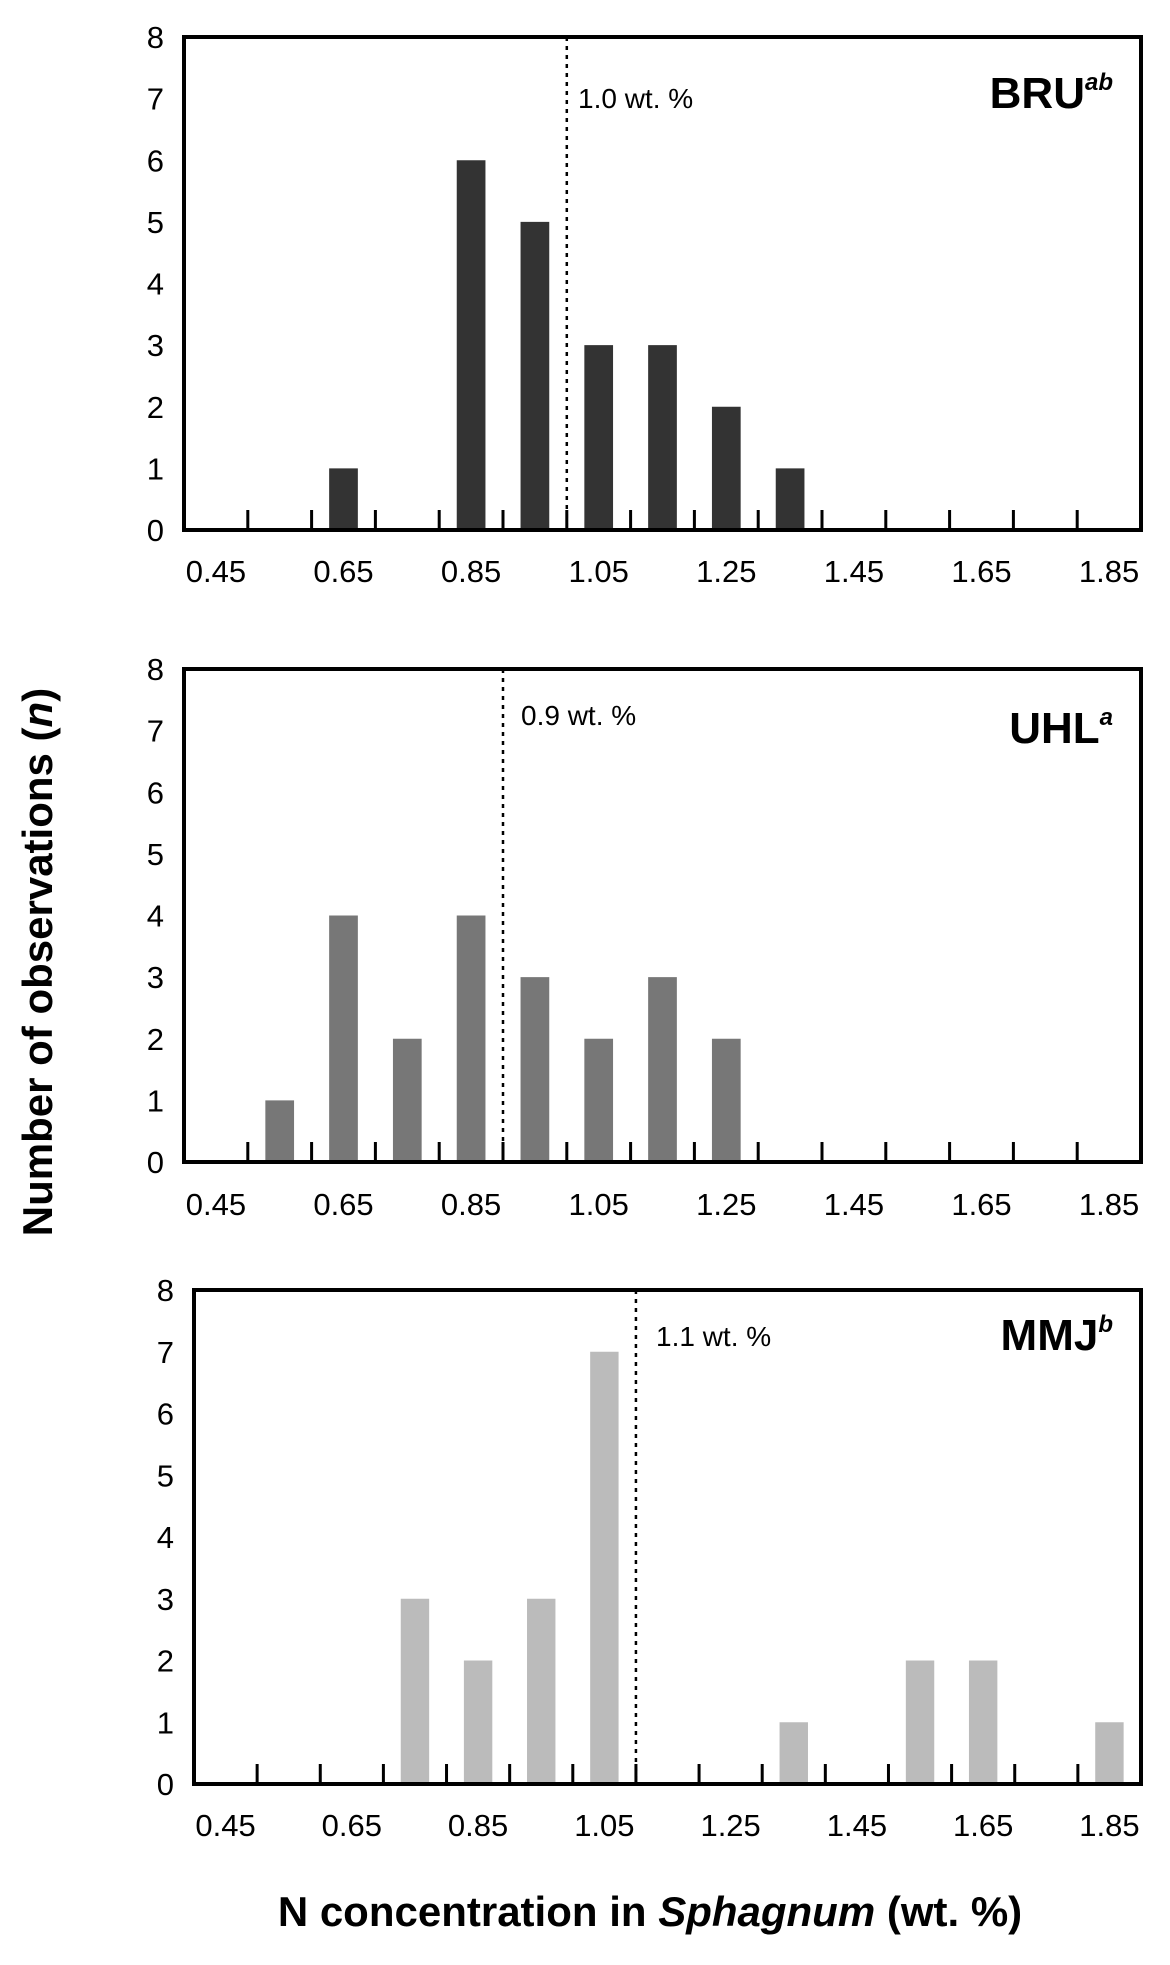  What do you see at coordinates (1061, 728) in the screenshot?
I see `panel-title: UHLa` at bounding box center [1061, 728].